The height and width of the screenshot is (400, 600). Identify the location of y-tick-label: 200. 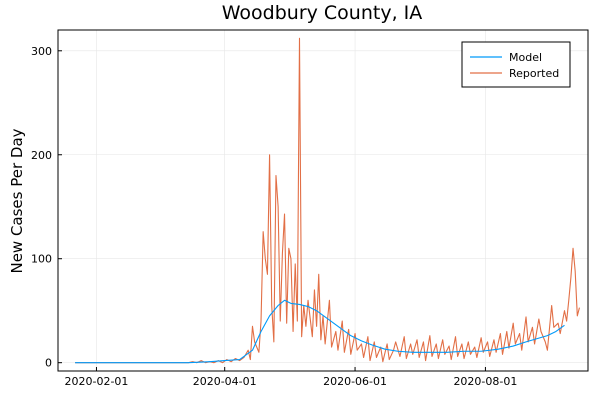
(41, 155).